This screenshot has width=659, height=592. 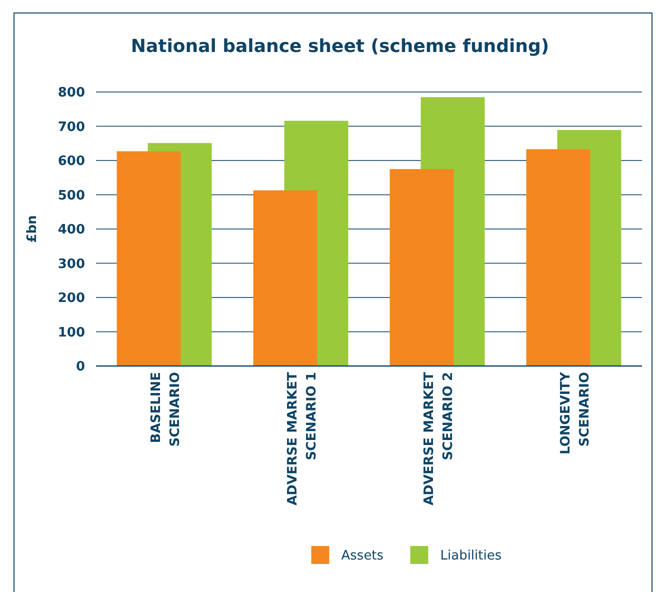 What do you see at coordinates (71, 196) in the screenshot?
I see `y-tick-label: 500` at bounding box center [71, 196].